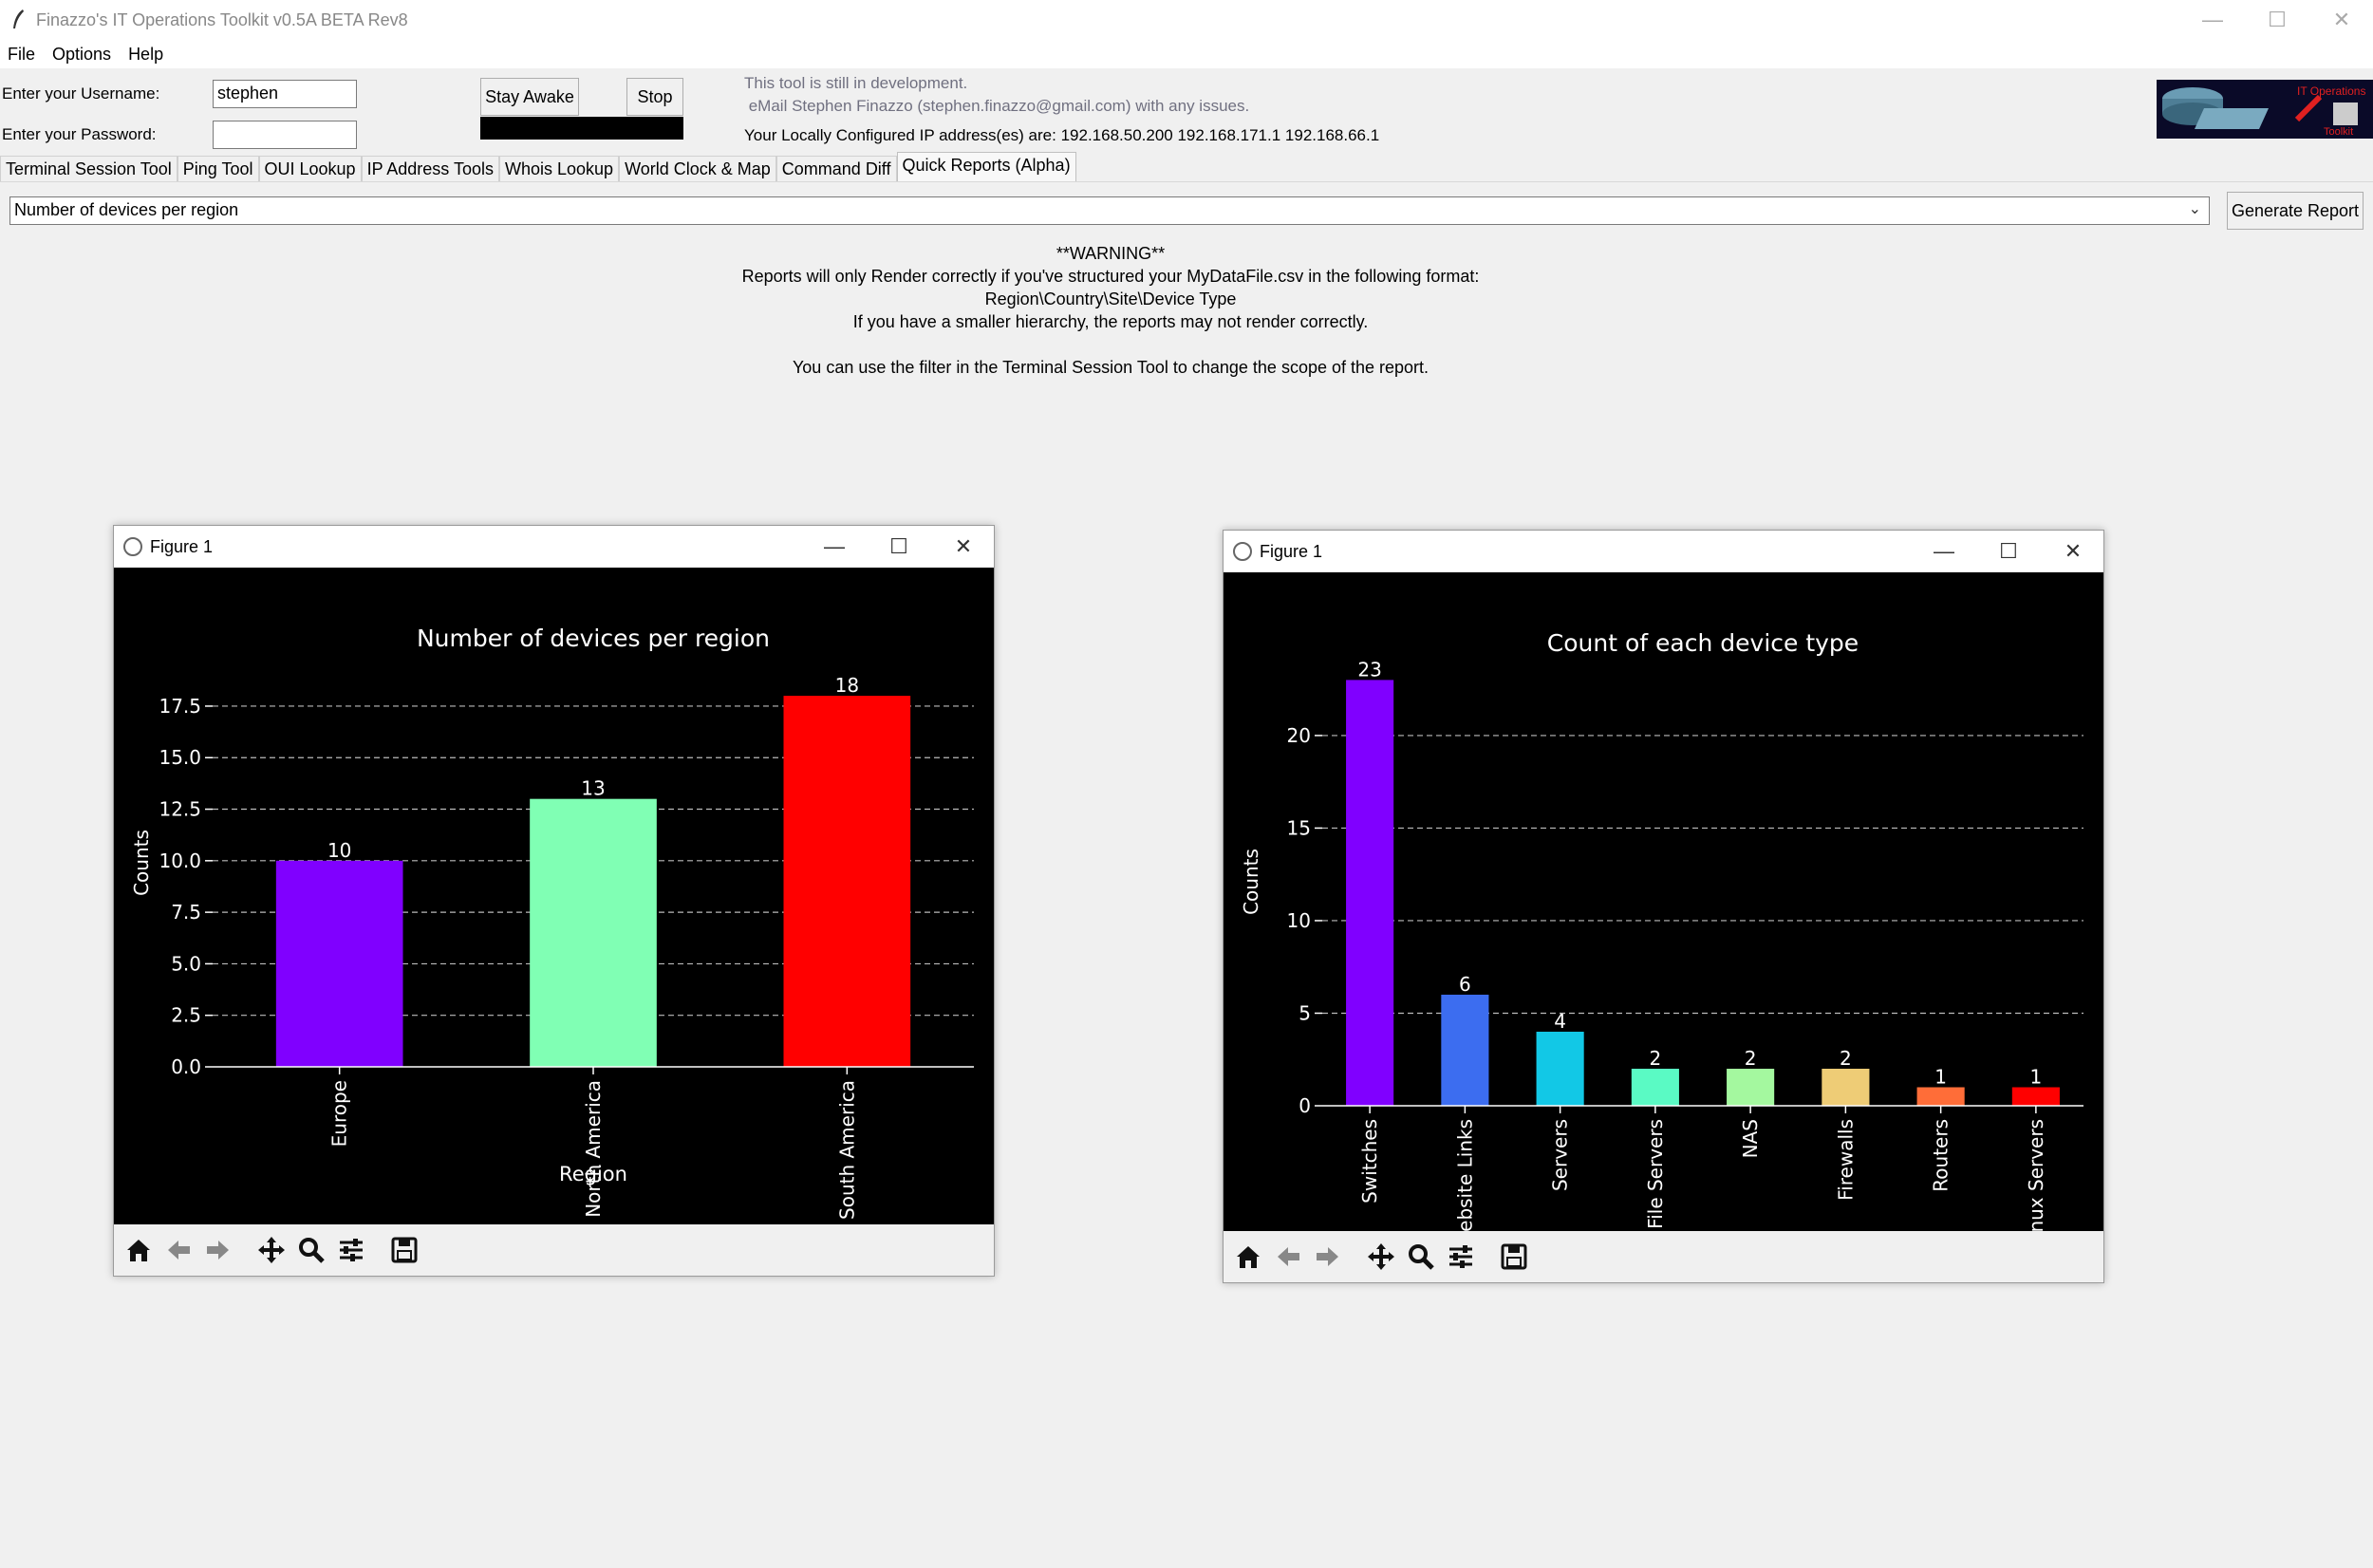 This screenshot has height=1568, width=2373. Describe the element at coordinates (1845, 1160) in the screenshot. I see `x-tick-label: Firewalls` at that location.